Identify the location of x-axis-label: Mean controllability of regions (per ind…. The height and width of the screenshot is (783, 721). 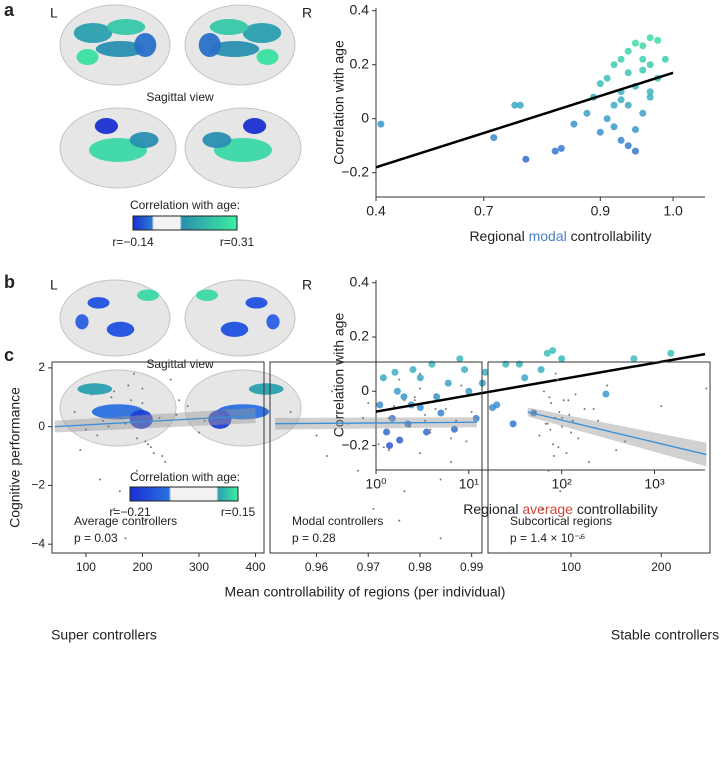
(365, 592).